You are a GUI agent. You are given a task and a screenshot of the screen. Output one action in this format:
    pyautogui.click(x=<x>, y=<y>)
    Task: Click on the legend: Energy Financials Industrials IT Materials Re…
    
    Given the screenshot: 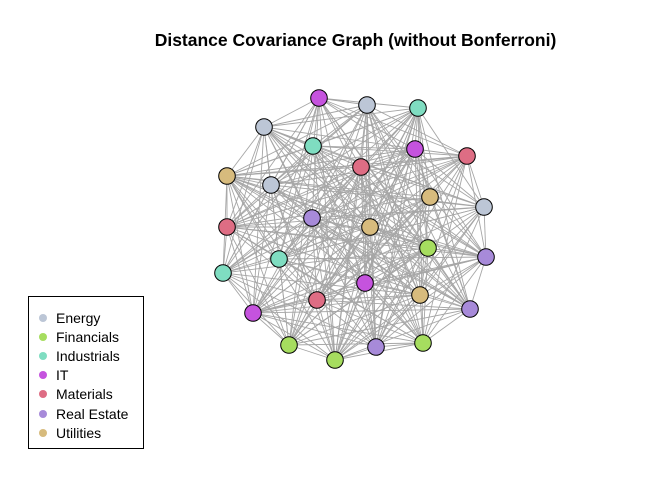 What is the action you would take?
    pyautogui.click(x=86, y=372)
    